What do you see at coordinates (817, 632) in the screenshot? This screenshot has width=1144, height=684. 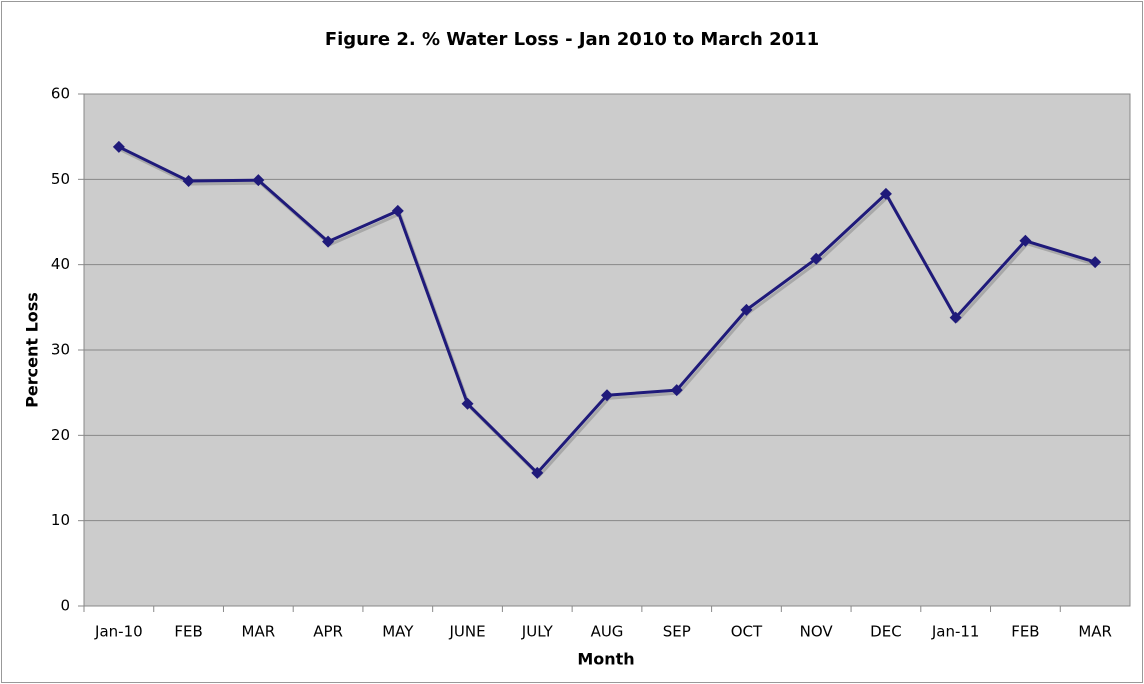 I see `x-tick-label: NOV` at bounding box center [817, 632].